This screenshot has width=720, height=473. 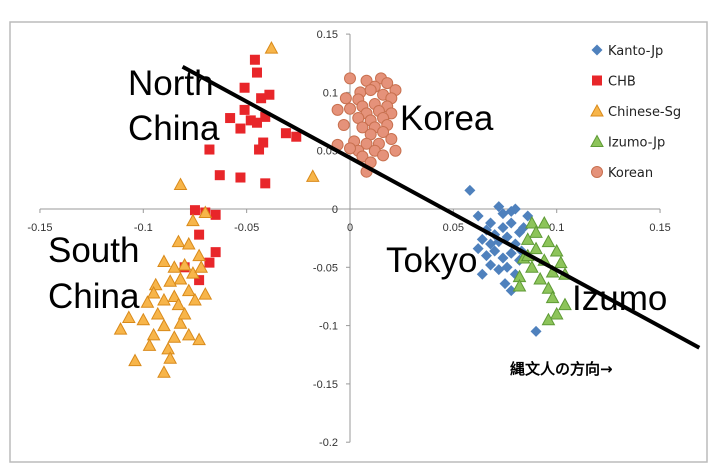 What do you see at coordinates (246, 228) in the screenshot?
I see `x-tick-label: -0.05` at bounding box center [246, 228].